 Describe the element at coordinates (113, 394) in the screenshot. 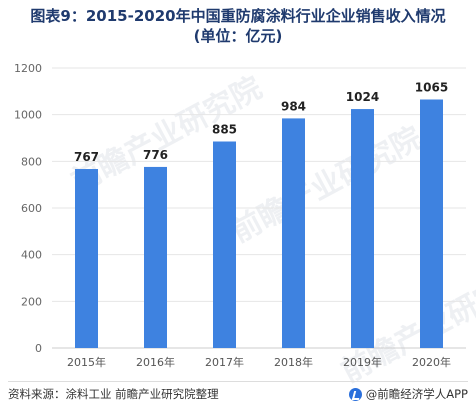

I see `source-text: 资料来源：涂料工业 前瞻产业研究院整理` at that location.